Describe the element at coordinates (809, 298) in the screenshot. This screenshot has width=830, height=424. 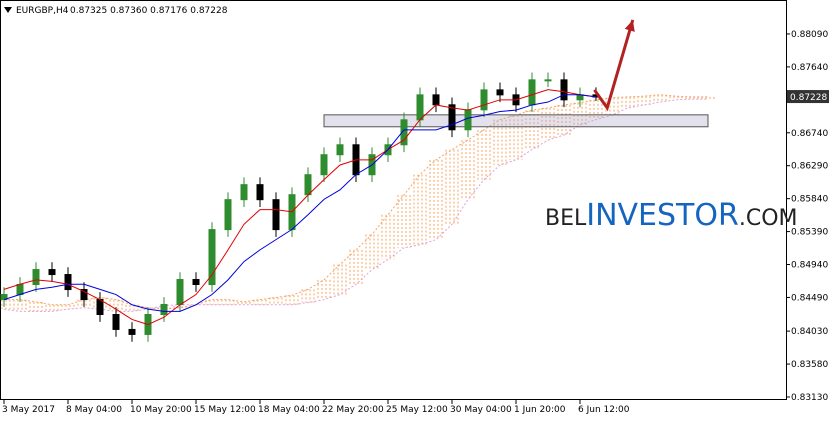
I see `y-tick-label: 0.84490` at that location.